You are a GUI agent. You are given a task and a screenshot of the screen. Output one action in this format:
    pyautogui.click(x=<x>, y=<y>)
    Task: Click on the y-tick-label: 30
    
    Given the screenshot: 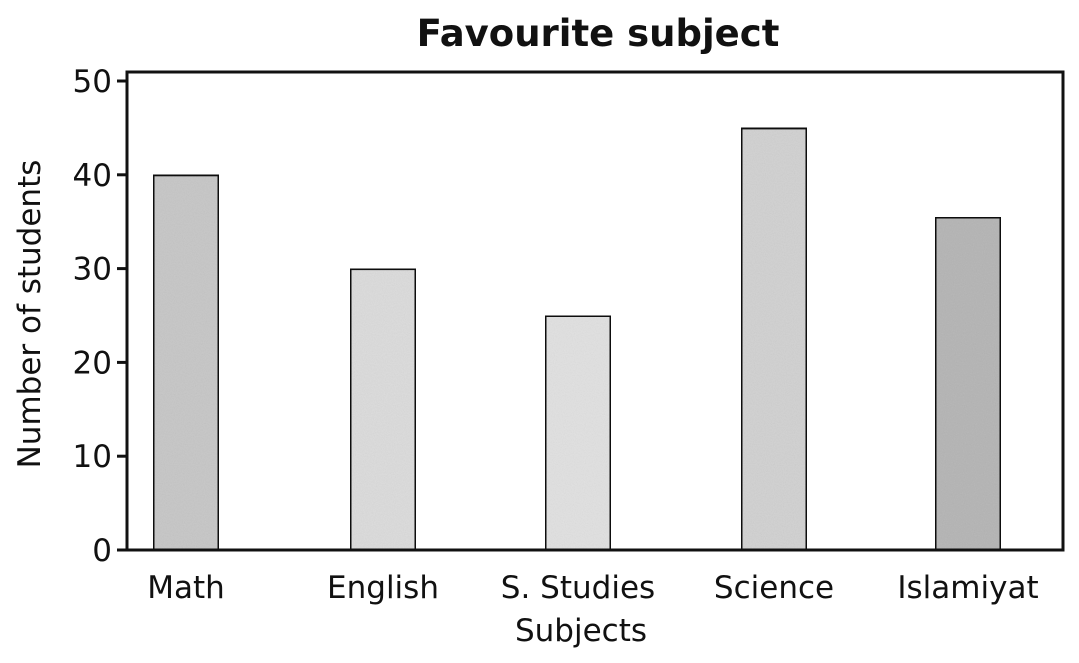 What is the action you would take?
    pyautogui.click(x=92, y=270)
    